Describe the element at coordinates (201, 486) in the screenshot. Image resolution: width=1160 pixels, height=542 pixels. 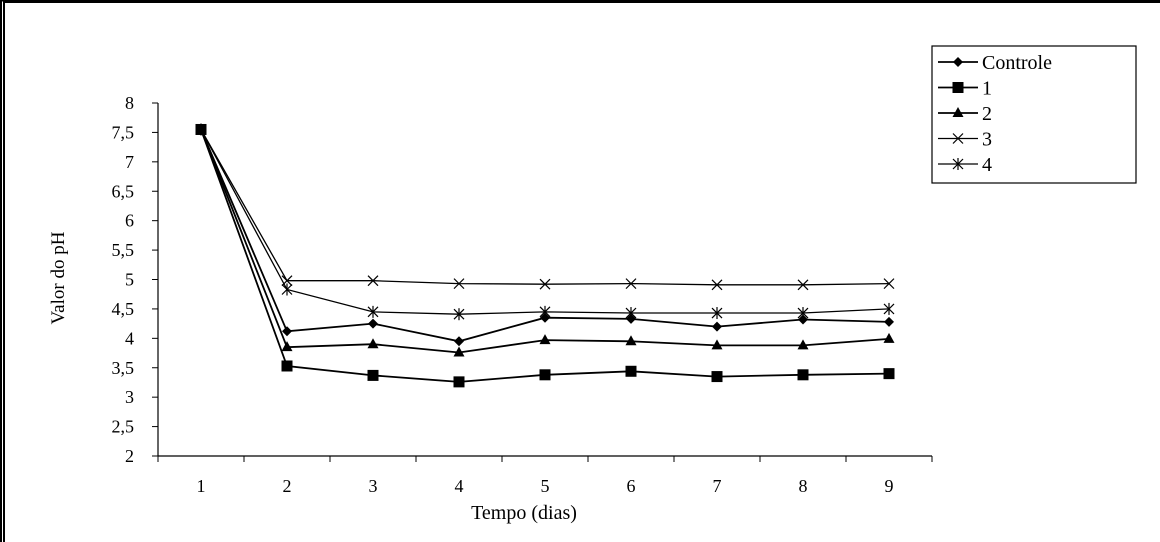
I see `x-tick-label: 1` at that location.